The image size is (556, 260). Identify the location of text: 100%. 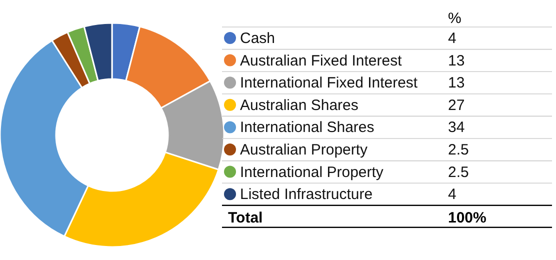
(467, 217).